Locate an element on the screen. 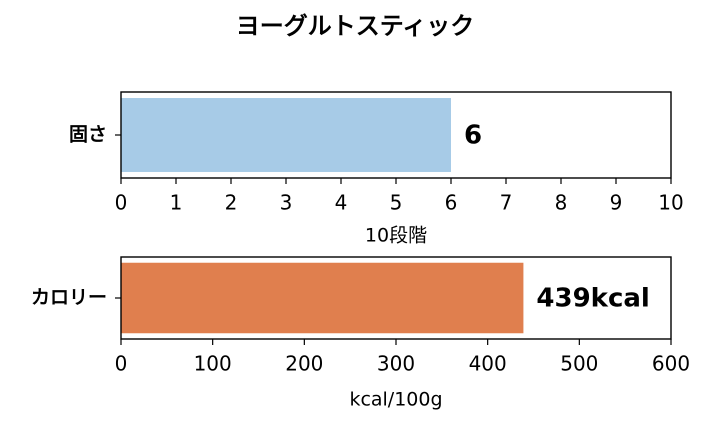 Image resolution: width=709 pixels, height=426 pixels. x-tick-label: 10 is located at coordinates (670, 203).